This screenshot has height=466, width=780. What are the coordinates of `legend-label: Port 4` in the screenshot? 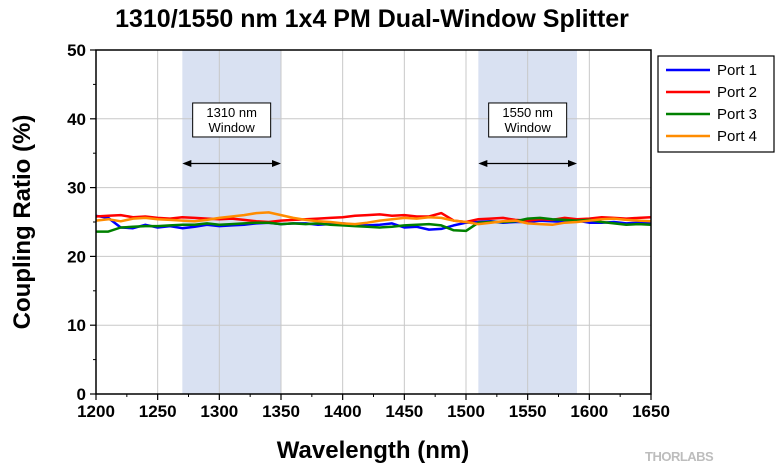 It's located at (737, 136).